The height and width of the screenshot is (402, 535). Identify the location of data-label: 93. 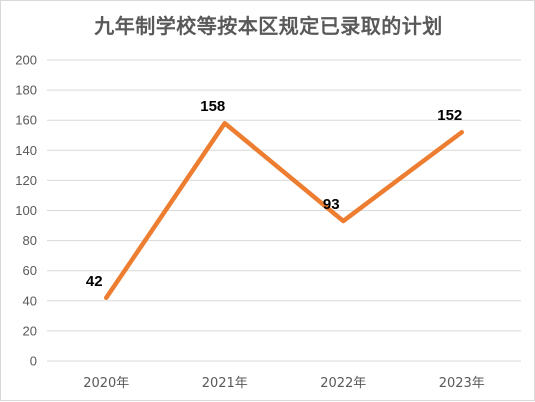
(331, 204).